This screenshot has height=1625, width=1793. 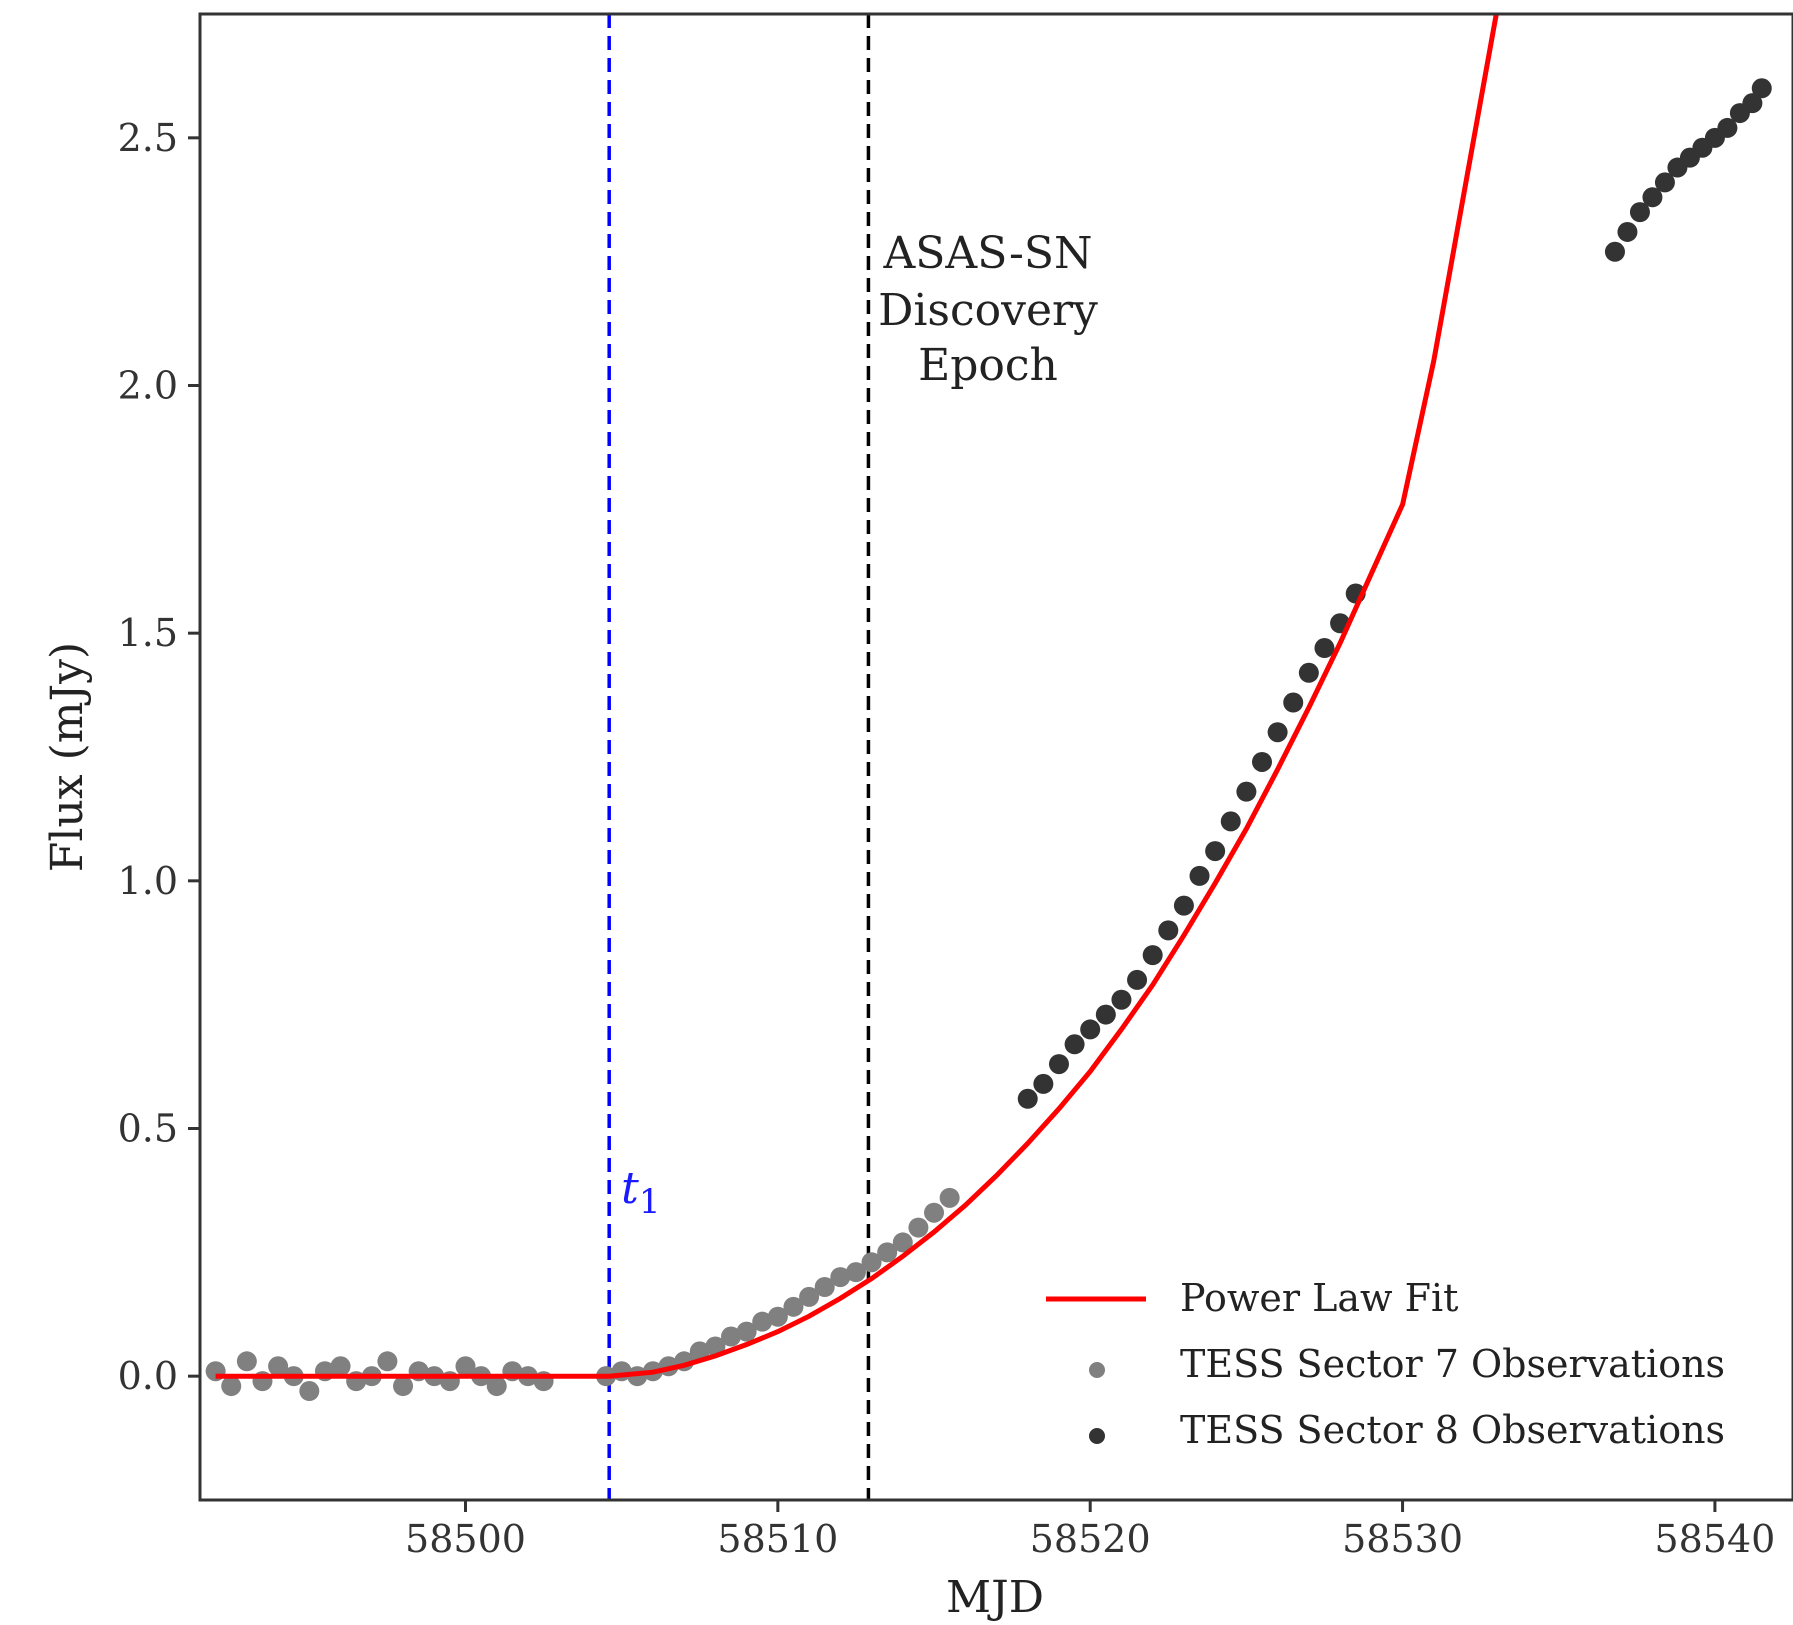 I want to click on y-tick-label: 1.0, so click(x=148, y=881).